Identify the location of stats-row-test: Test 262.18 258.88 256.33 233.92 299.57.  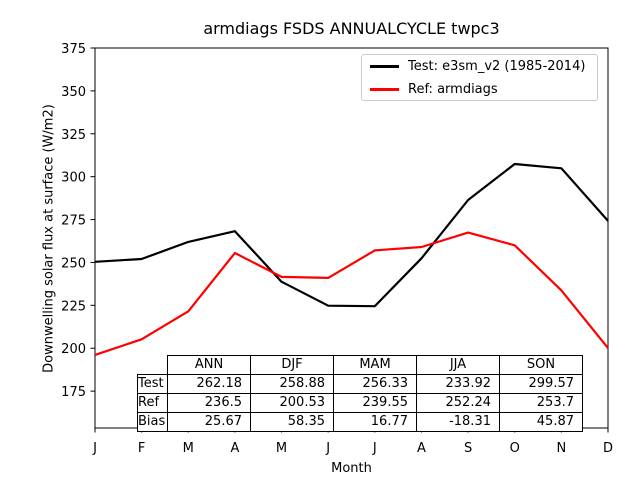
(360, 384).